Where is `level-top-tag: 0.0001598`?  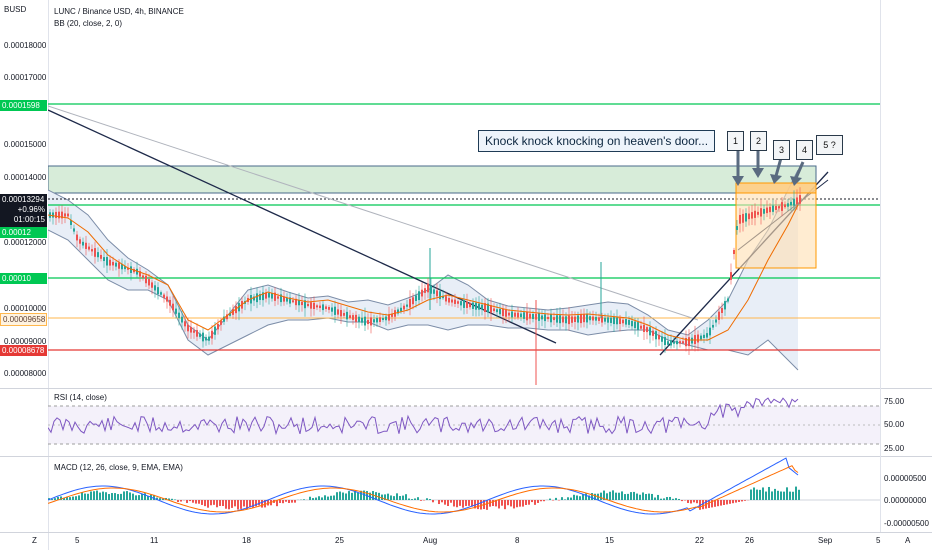 level-top-tag: 0.0001598 is located at coordinates (23, 105).